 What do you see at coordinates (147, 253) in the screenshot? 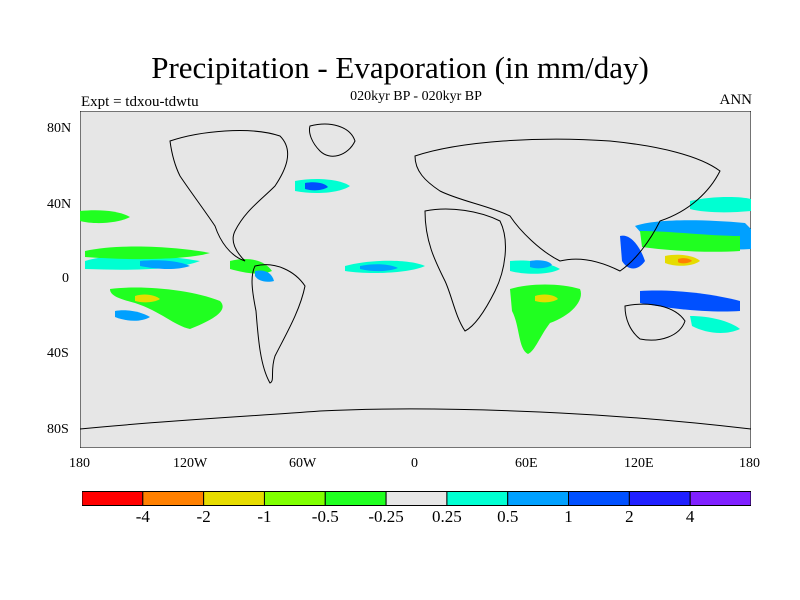
I see `patch-itcz-green` at bounding box center [147, 253].